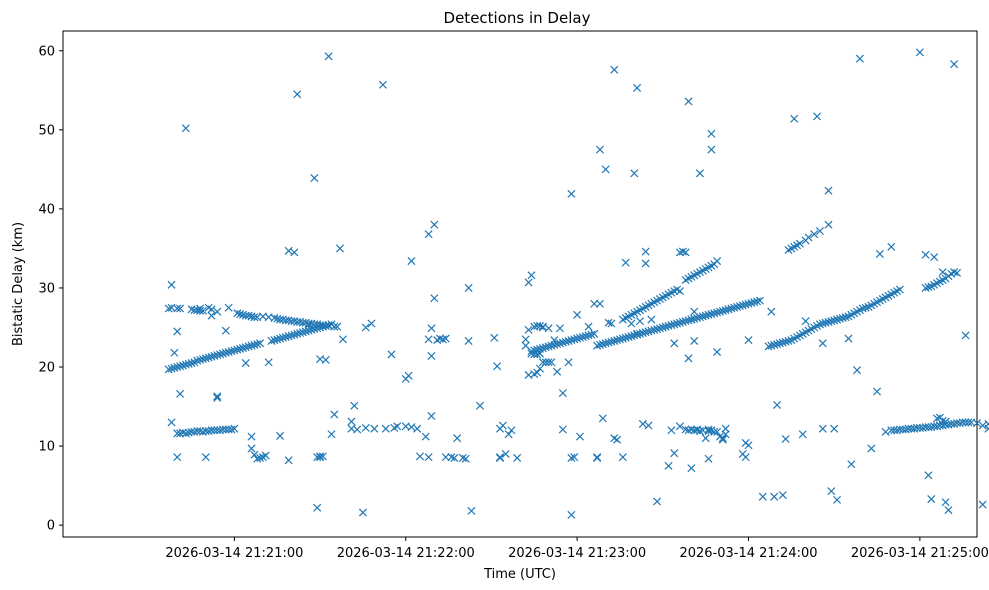 Image resolution: width=989 pixels, height=590 pixels. Describe the element at coordinates (46, 51) in the screenshot. I see `y-tick-label: 60` at that location.